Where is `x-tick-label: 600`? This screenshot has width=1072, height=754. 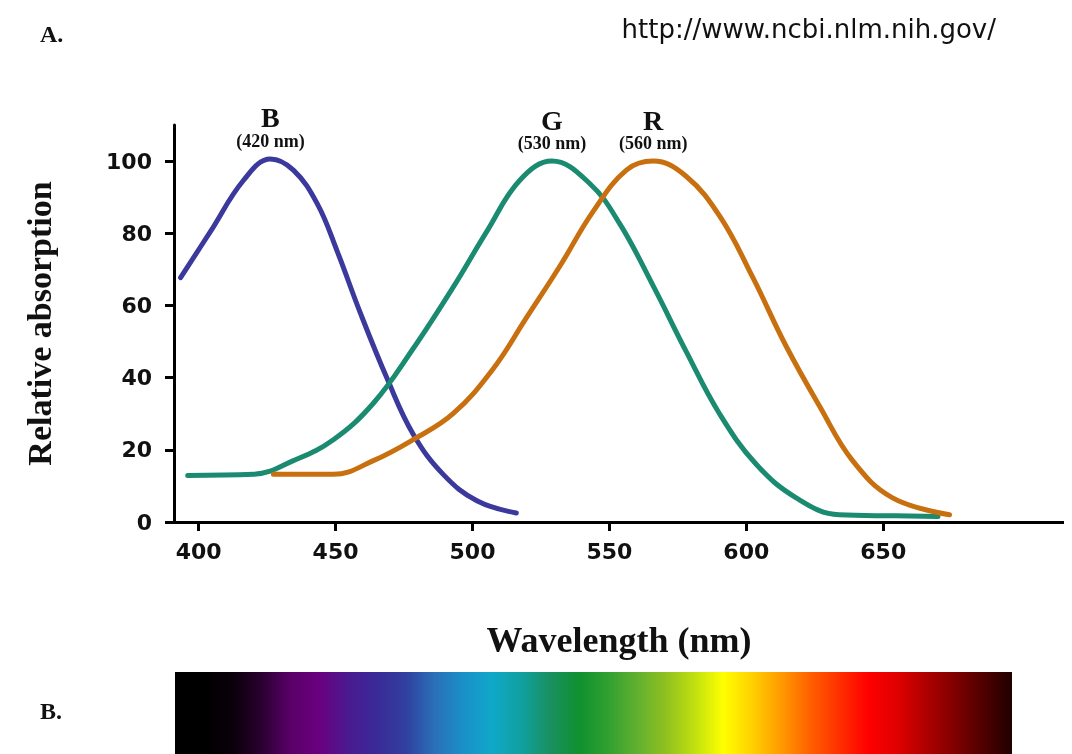 x-tick-label: 600 is located at coordinates (746, 551).